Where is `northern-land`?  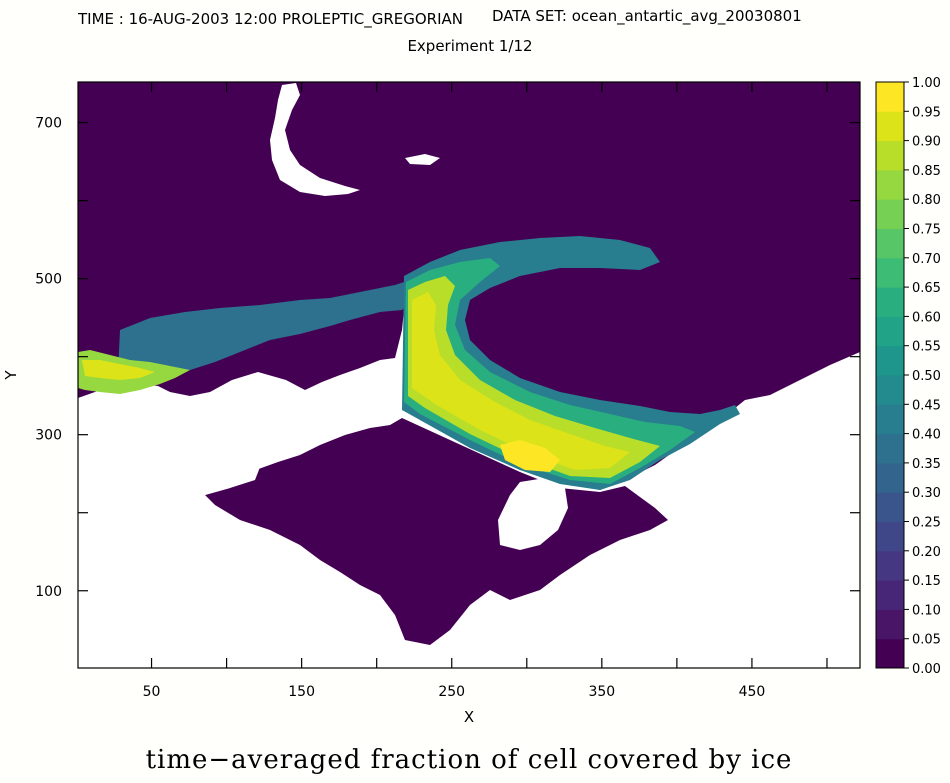
northern-land is located at coordinates (315, 139).